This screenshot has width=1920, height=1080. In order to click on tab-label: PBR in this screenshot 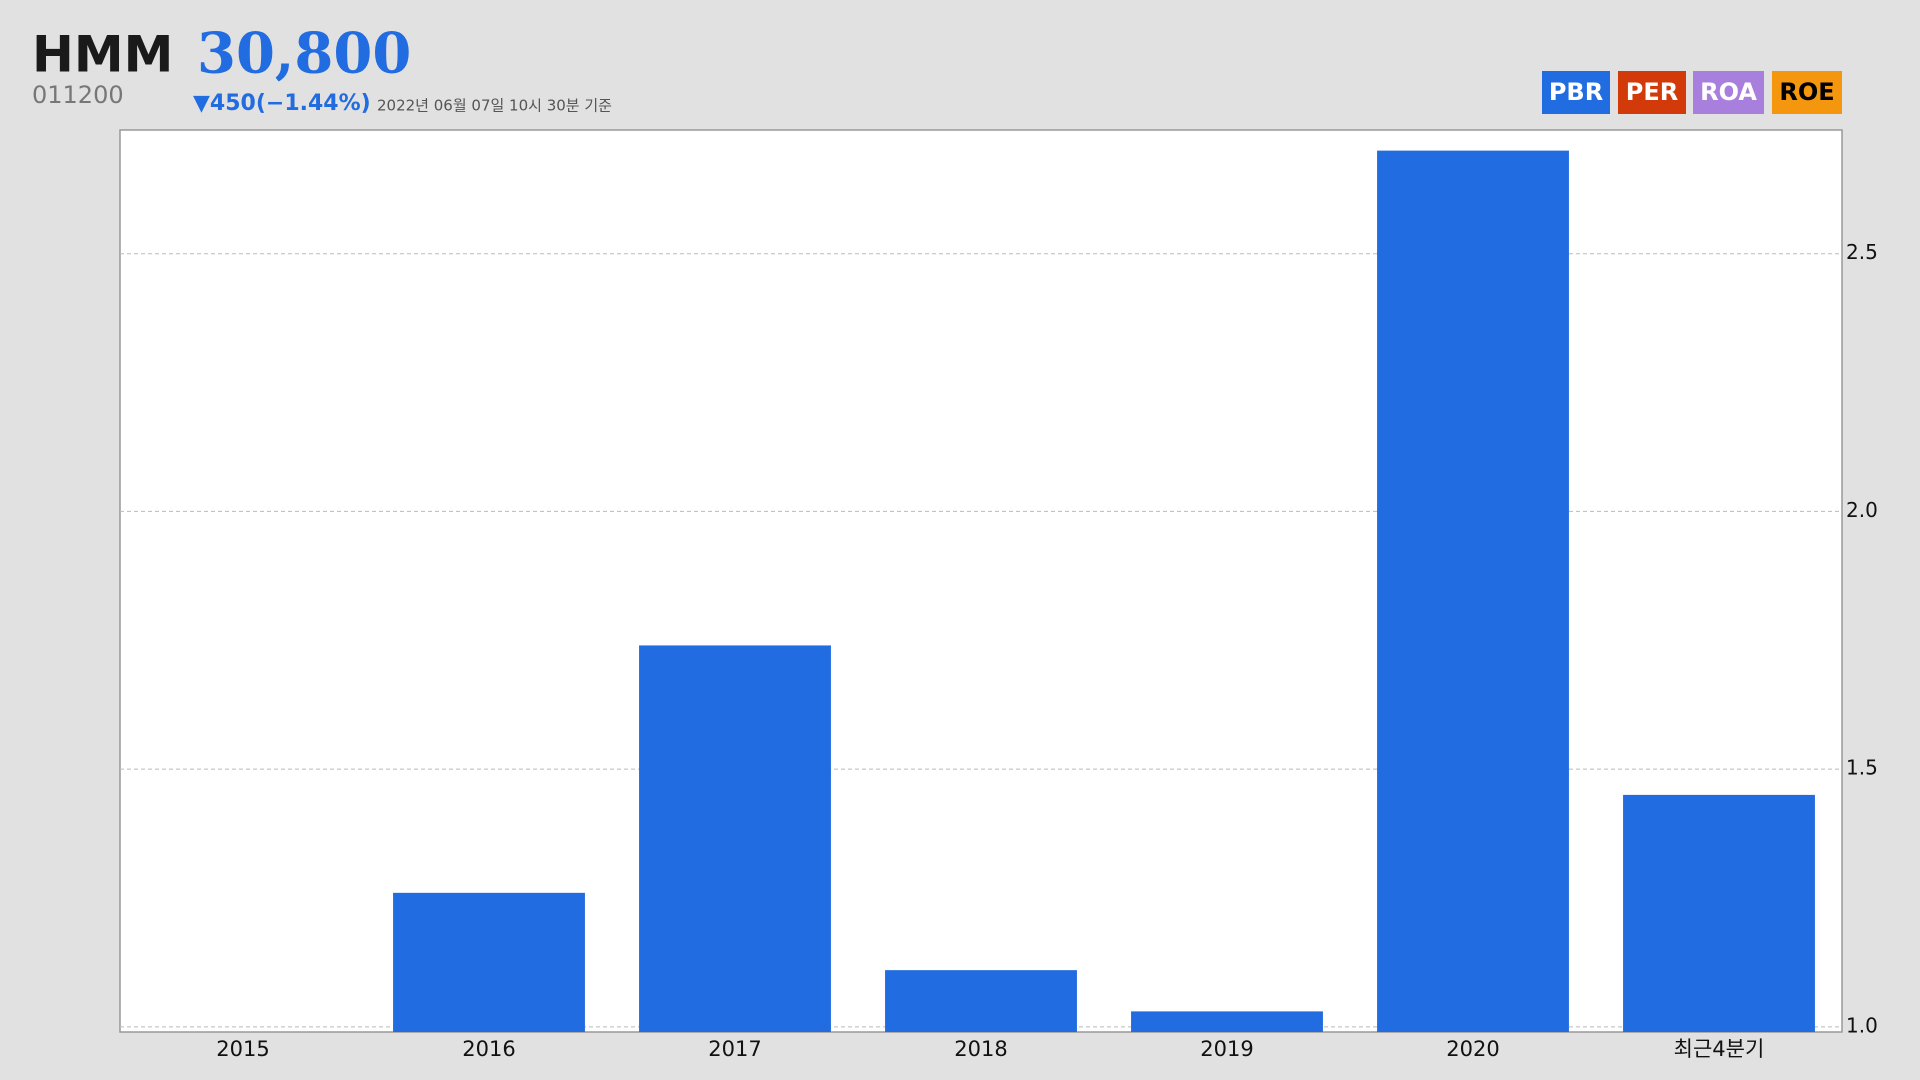, I will do `click(1576, 92)`.